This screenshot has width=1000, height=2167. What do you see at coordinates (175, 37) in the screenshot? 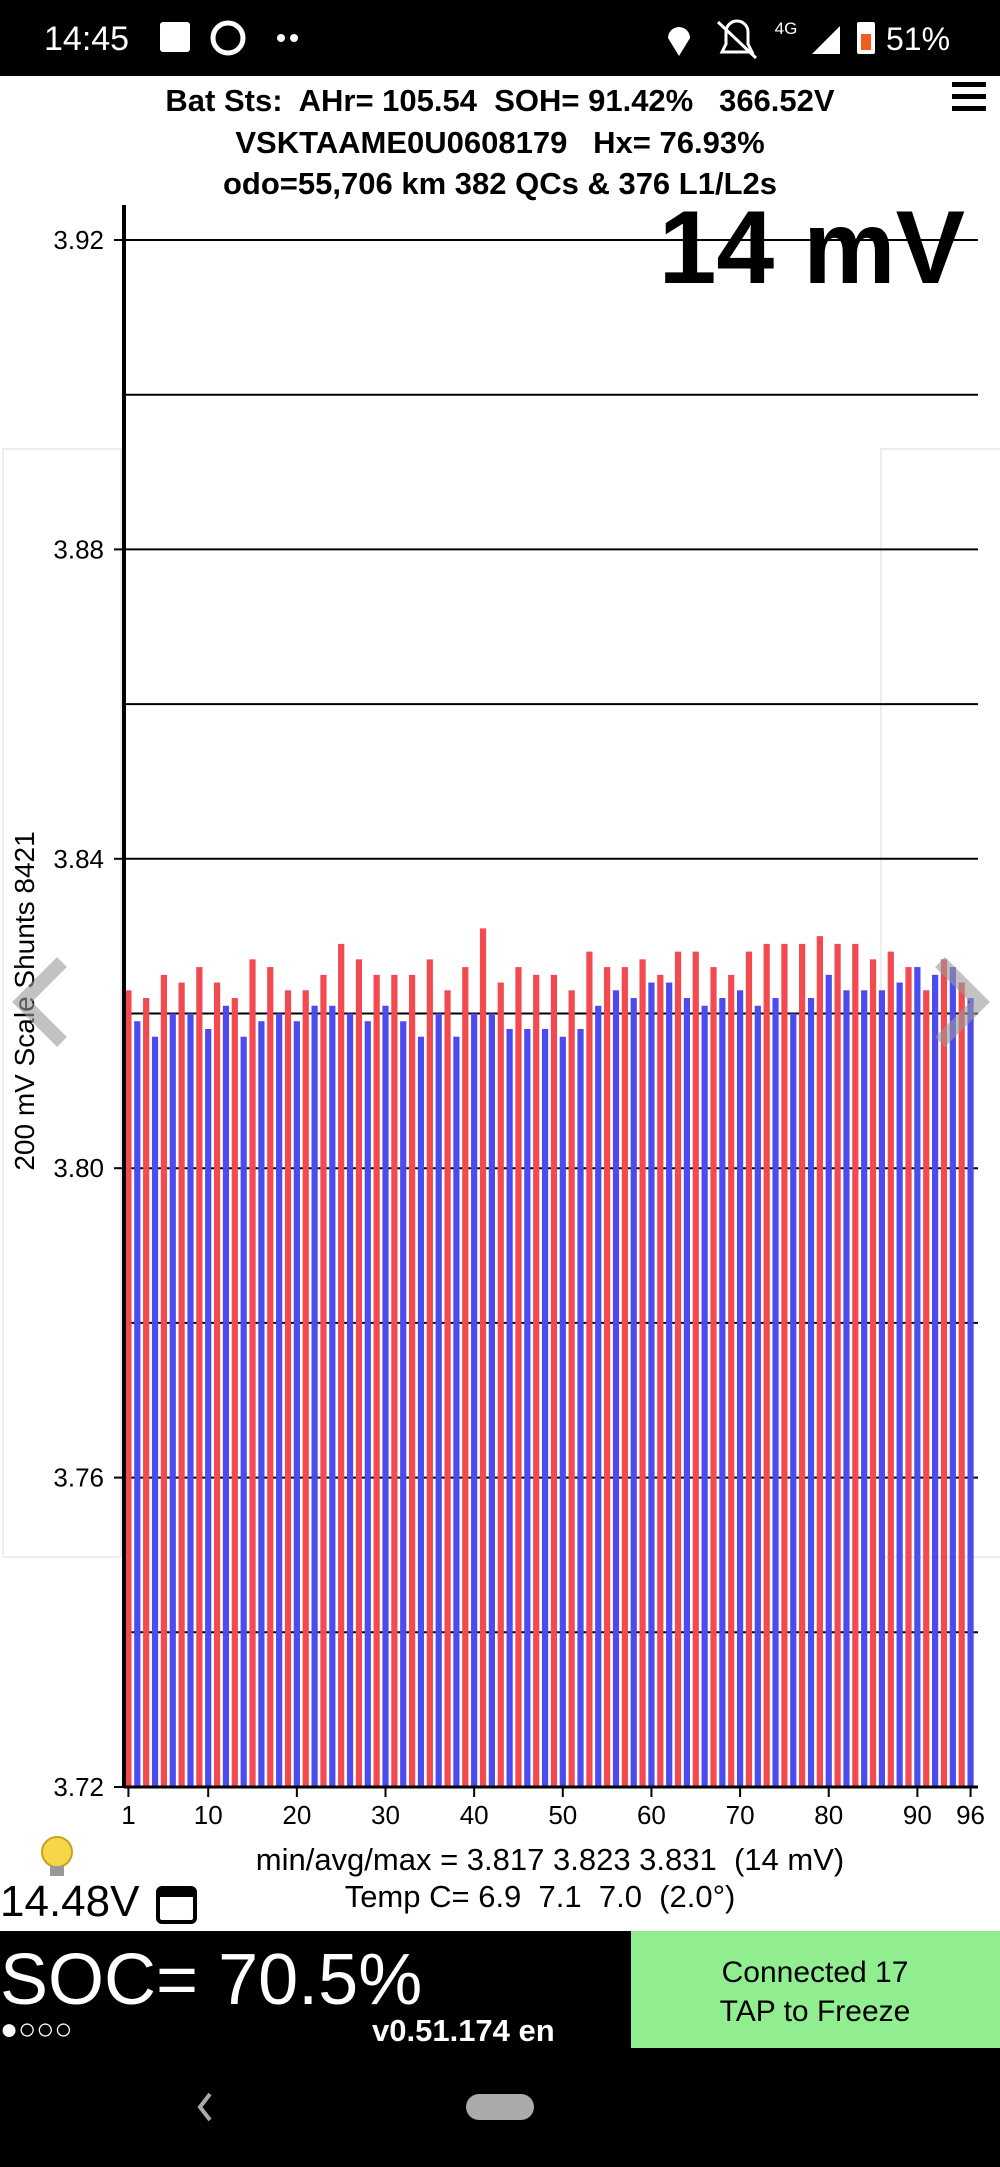
I see `notification-icon` at bounding box center [175, 37].